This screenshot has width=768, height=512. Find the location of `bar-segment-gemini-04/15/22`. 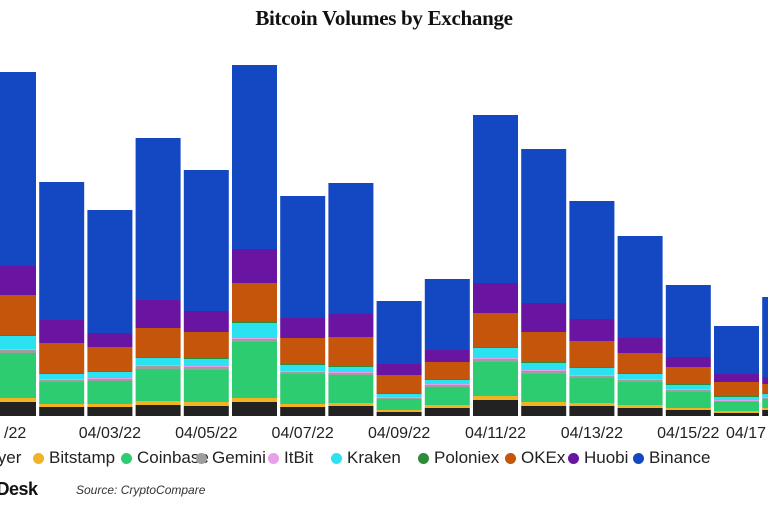

bar-segment-gemini-04/15/22 is located at coordinates (688, 391).